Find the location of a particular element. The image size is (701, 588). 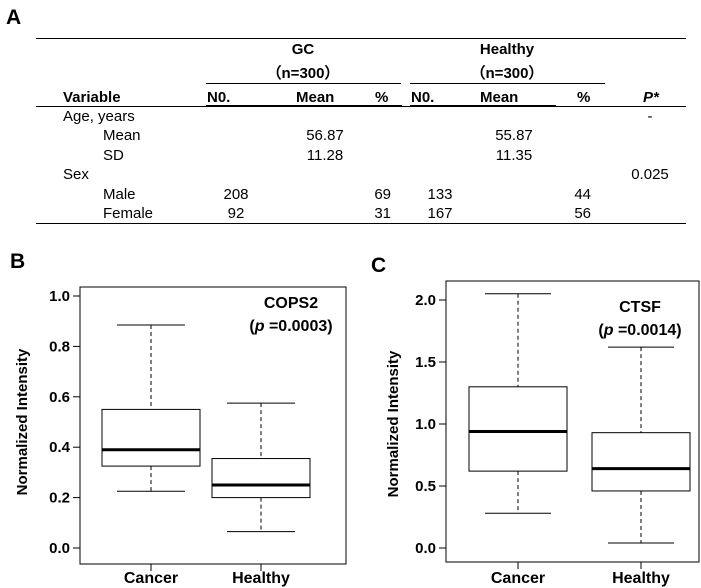

header-gc-pct: % is located at coordinates (382, 97).